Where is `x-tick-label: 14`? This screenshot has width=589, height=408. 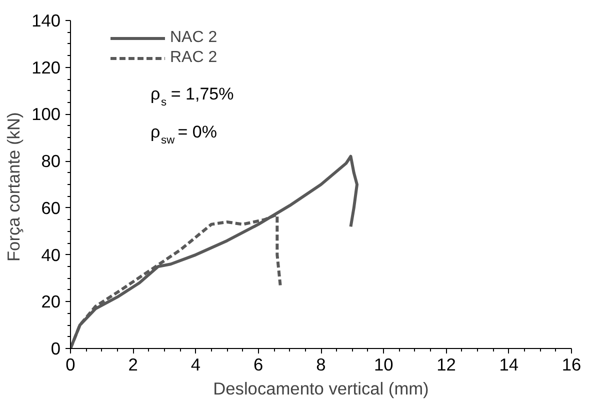
x-tick-label: 14 is located at coordinates (509, 364).